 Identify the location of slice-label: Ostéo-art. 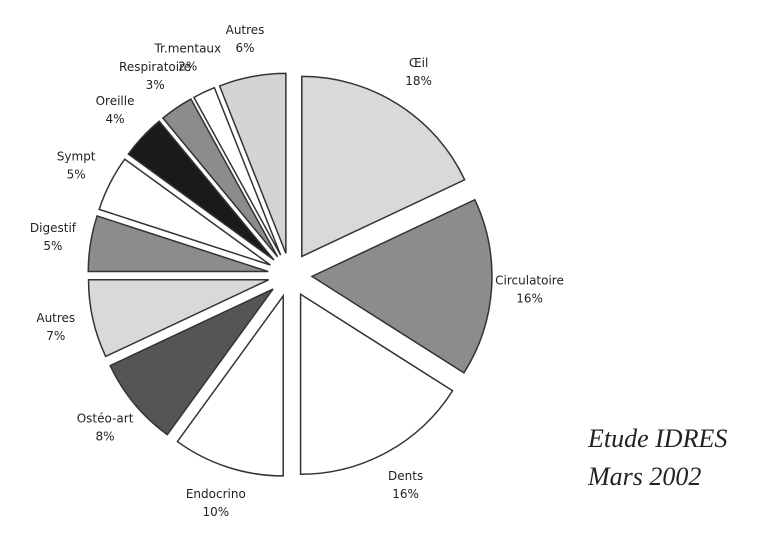
(105, 418).